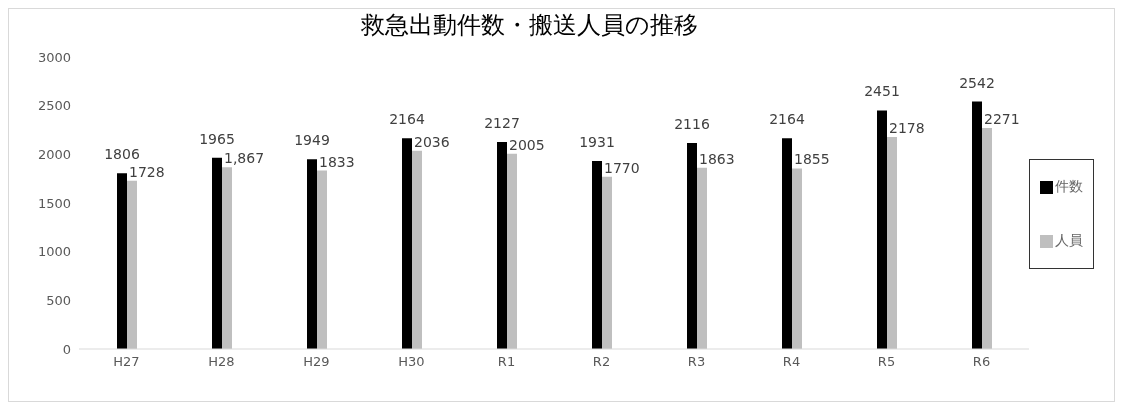 This screenshot has height=410, width=1123. Describe the element at coordinates (122, 154) in the screenshot. I see `data-label: 1806` at that location.